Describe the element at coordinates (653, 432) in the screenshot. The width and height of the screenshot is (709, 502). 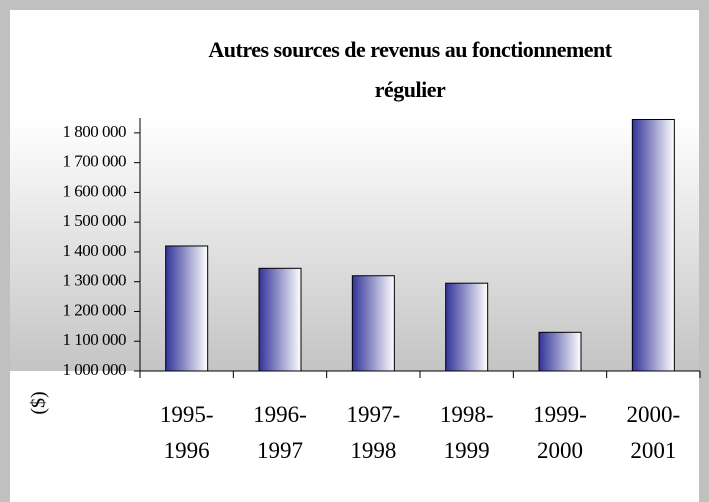
I see `x-tick-label: 2000- 2001` at that location.